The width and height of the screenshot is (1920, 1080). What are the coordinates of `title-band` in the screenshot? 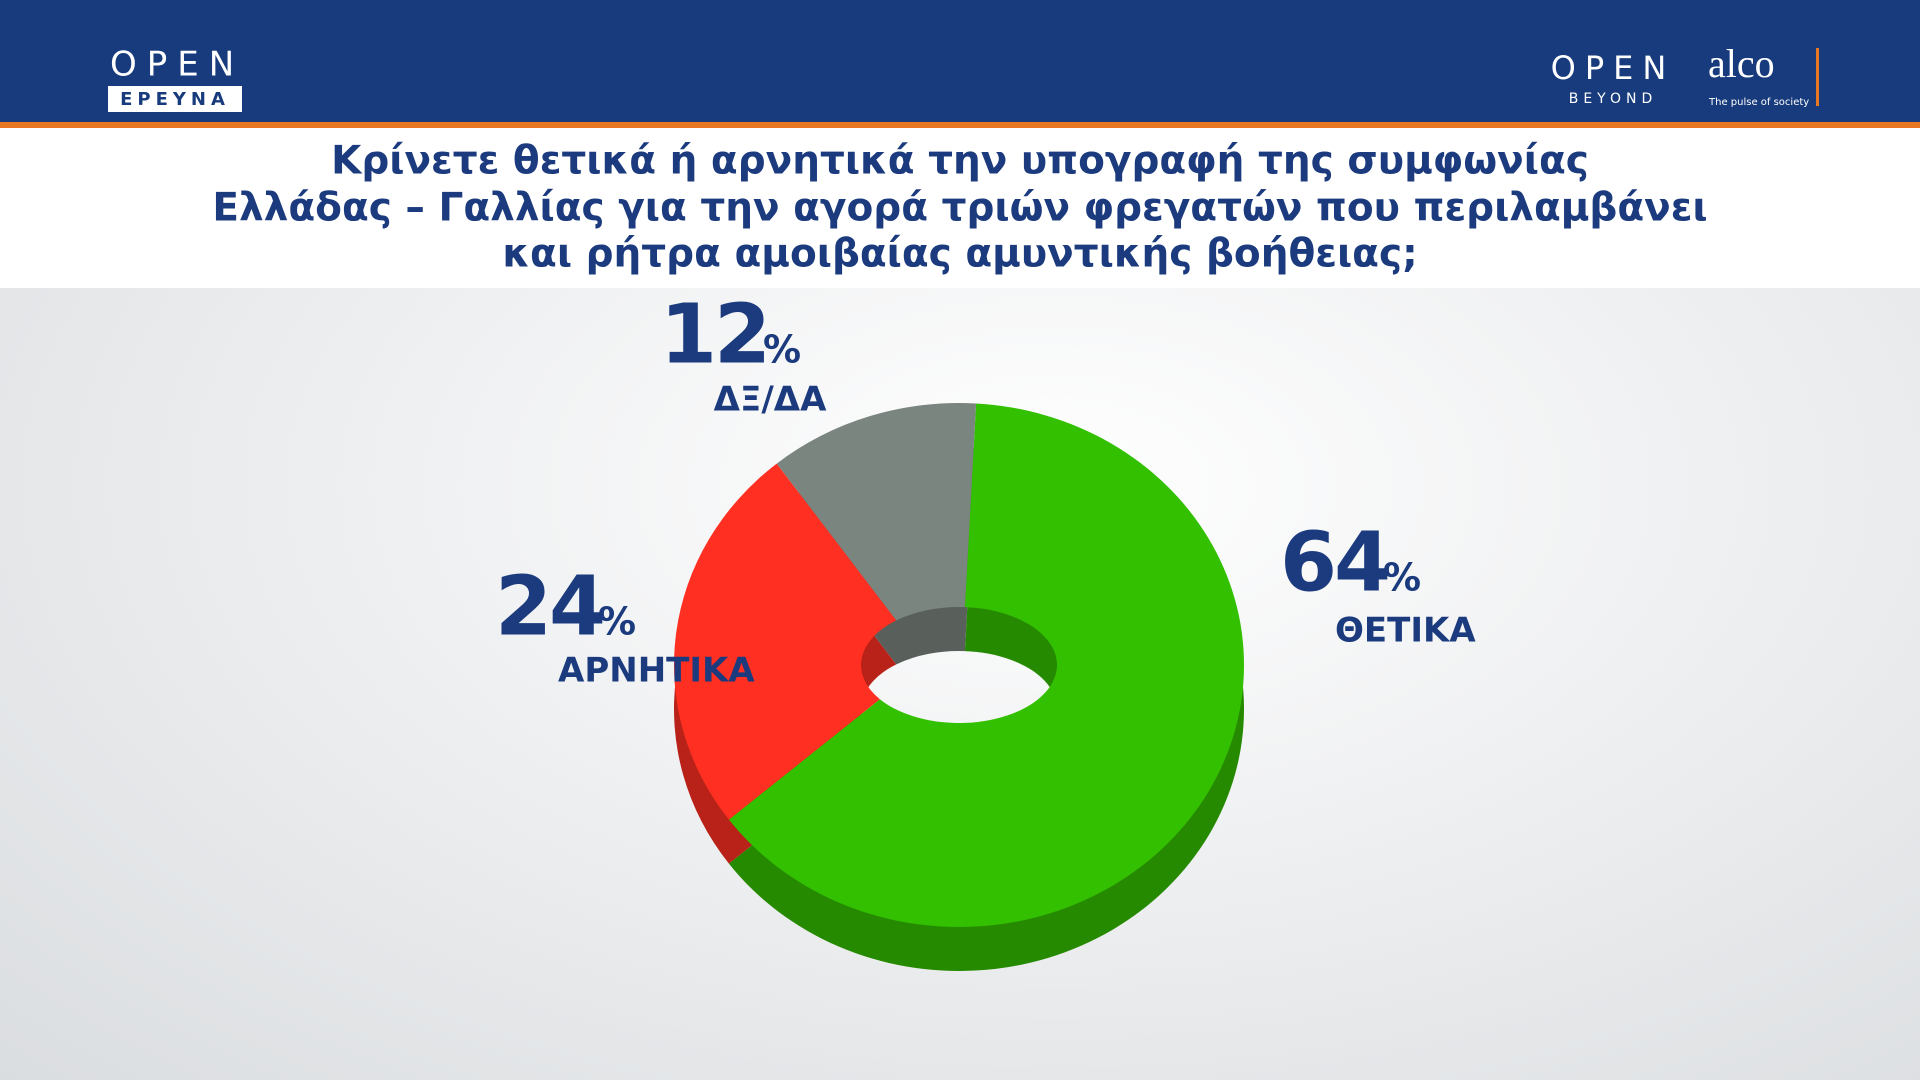 It's located at (960, 208).